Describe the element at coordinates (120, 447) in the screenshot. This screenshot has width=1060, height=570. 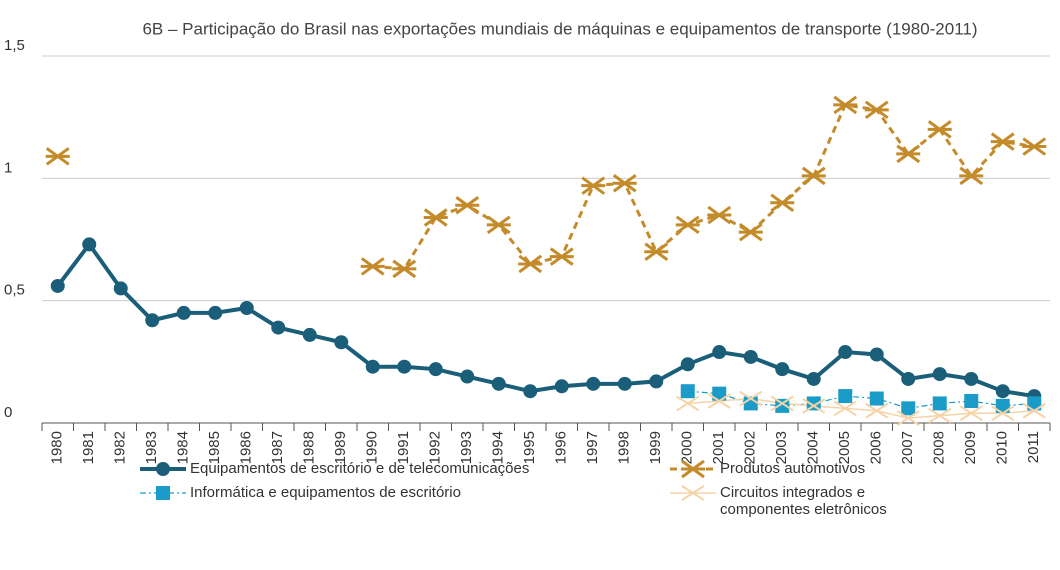
I see `x-tick-label: 1982` at that location.